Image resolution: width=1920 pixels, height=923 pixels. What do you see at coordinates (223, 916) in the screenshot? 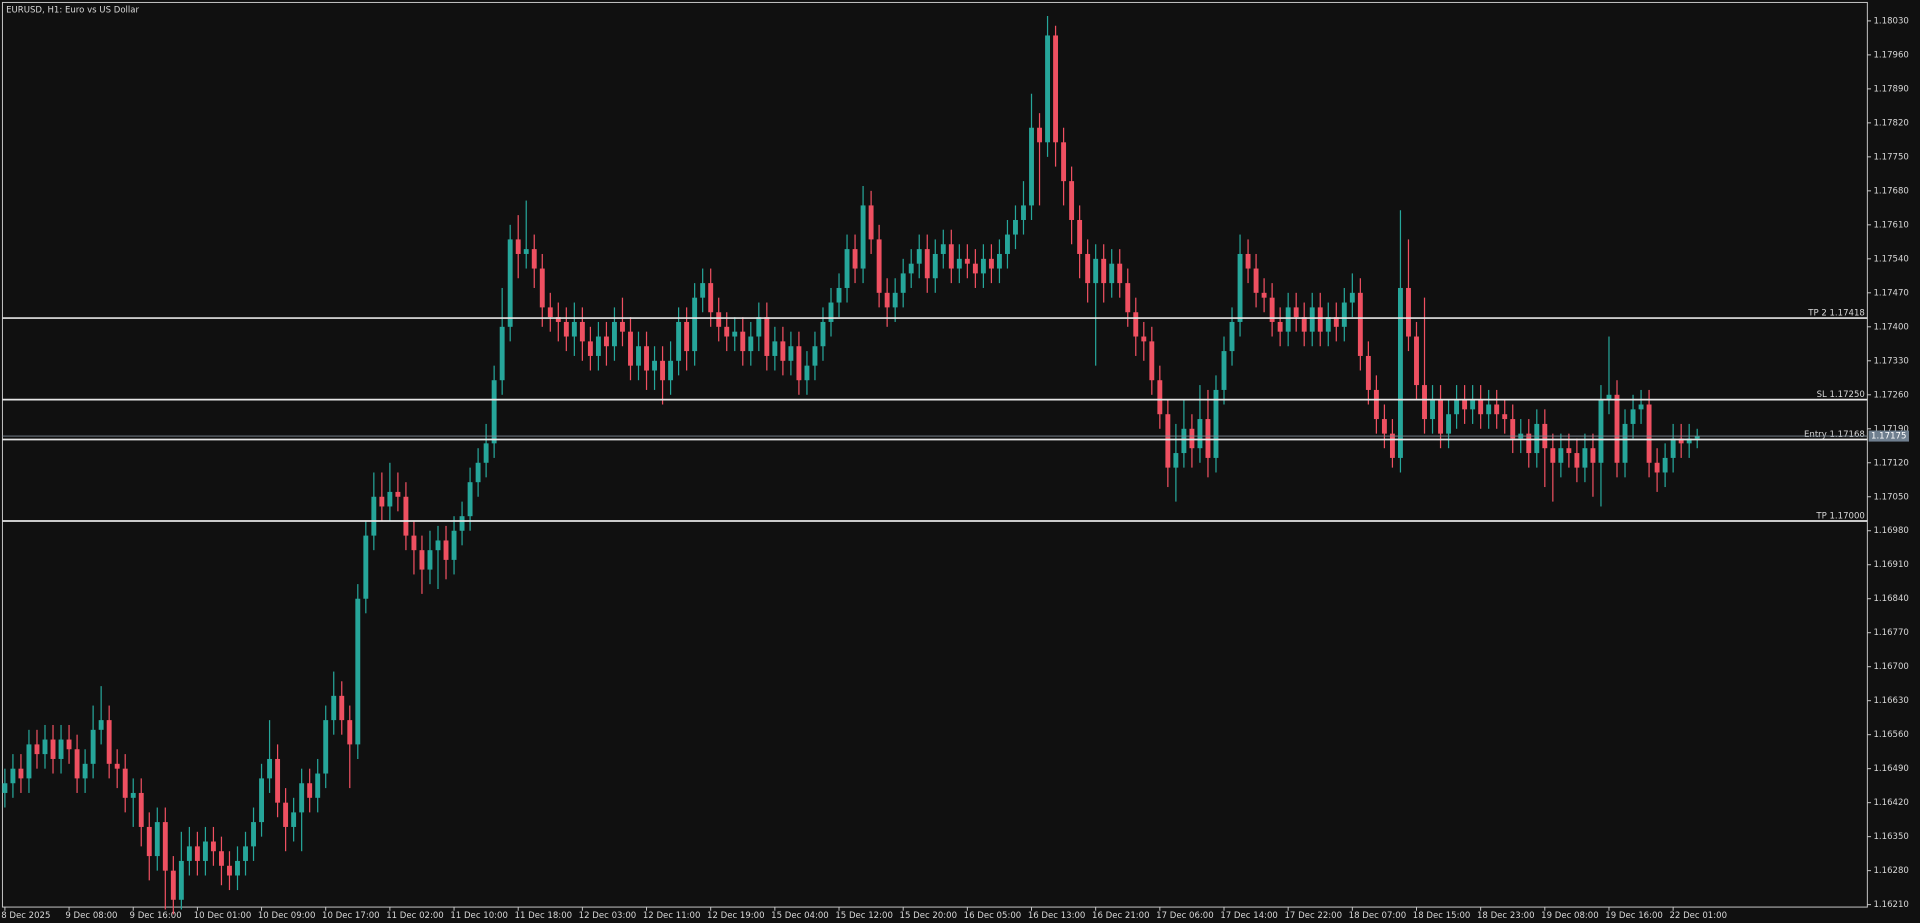
I see `x-tick-label: 10 Dec 01:00` at bounding box center [223, 916].